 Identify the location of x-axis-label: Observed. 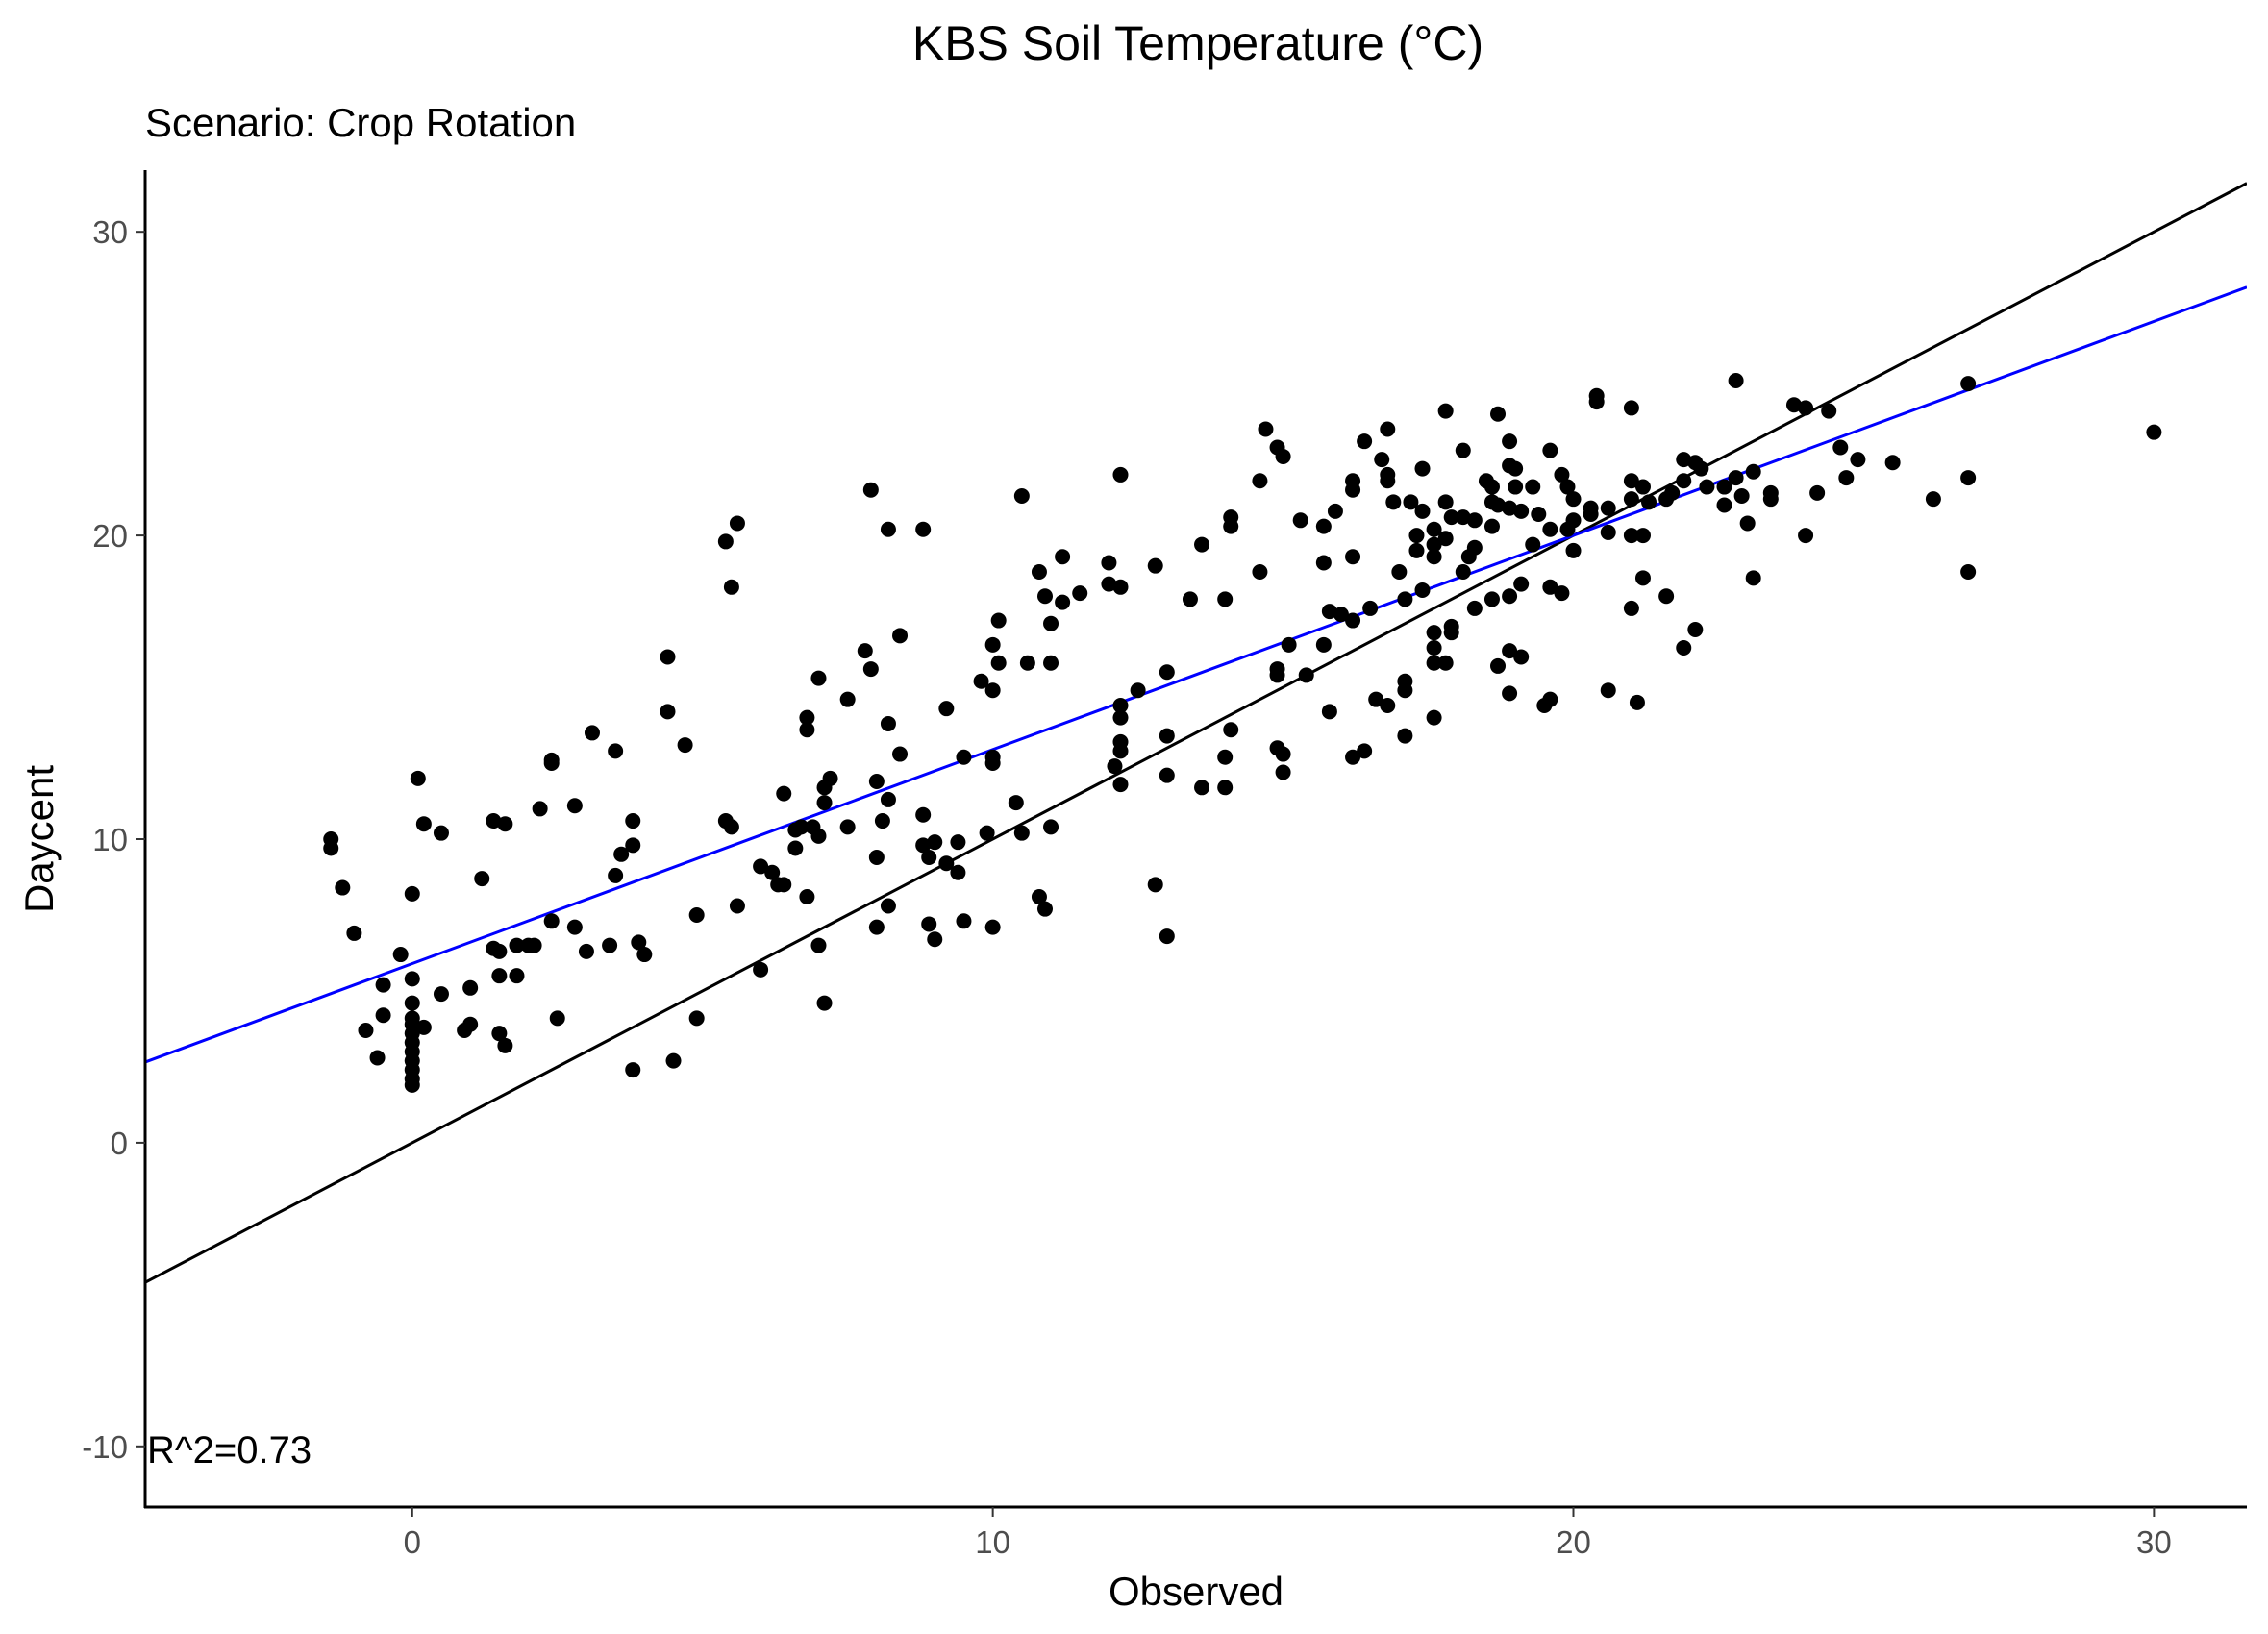
(1196, 1591).